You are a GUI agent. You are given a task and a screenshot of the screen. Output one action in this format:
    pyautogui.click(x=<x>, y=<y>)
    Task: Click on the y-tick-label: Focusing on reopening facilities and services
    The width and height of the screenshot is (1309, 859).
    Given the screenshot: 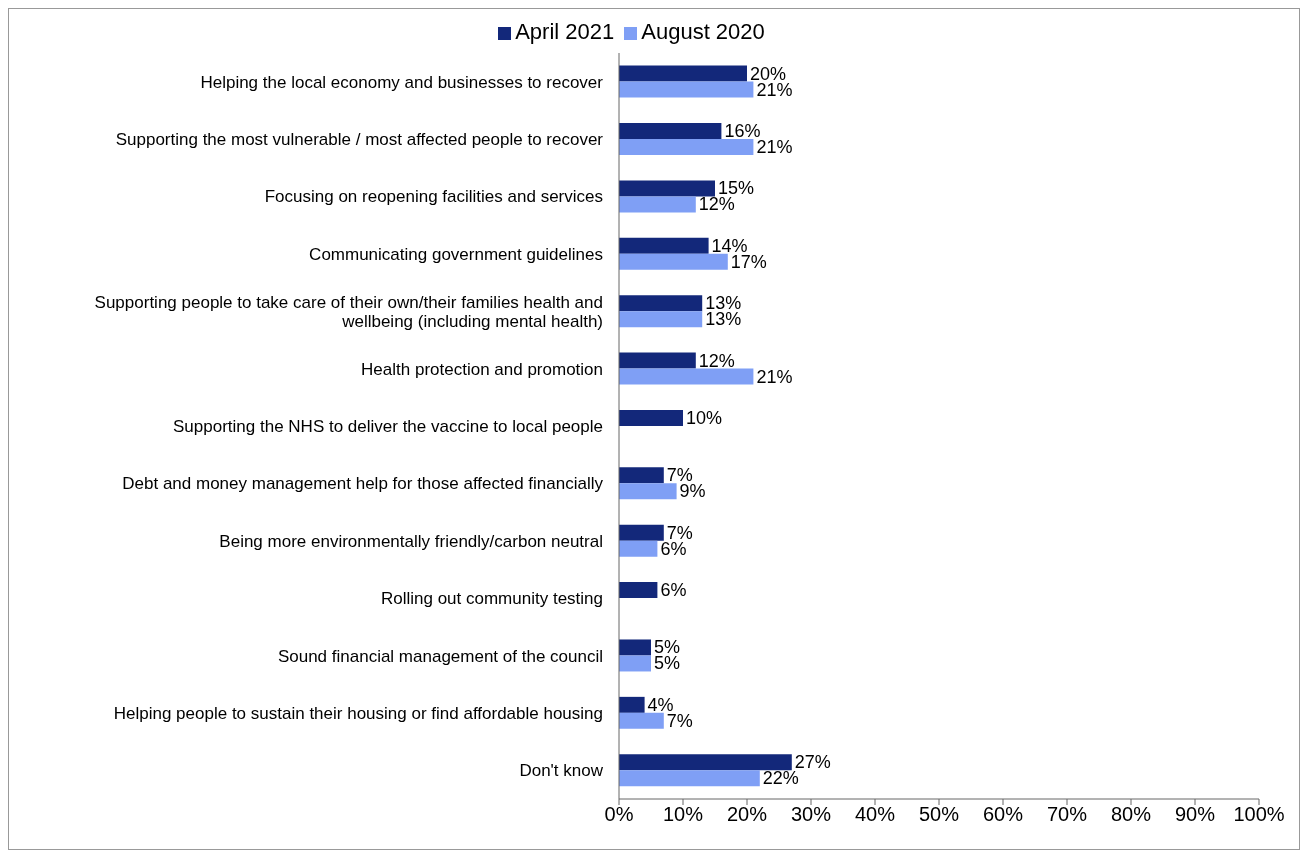 What is the action you would take?
    pyautogui.click(x=433, y=196)
    